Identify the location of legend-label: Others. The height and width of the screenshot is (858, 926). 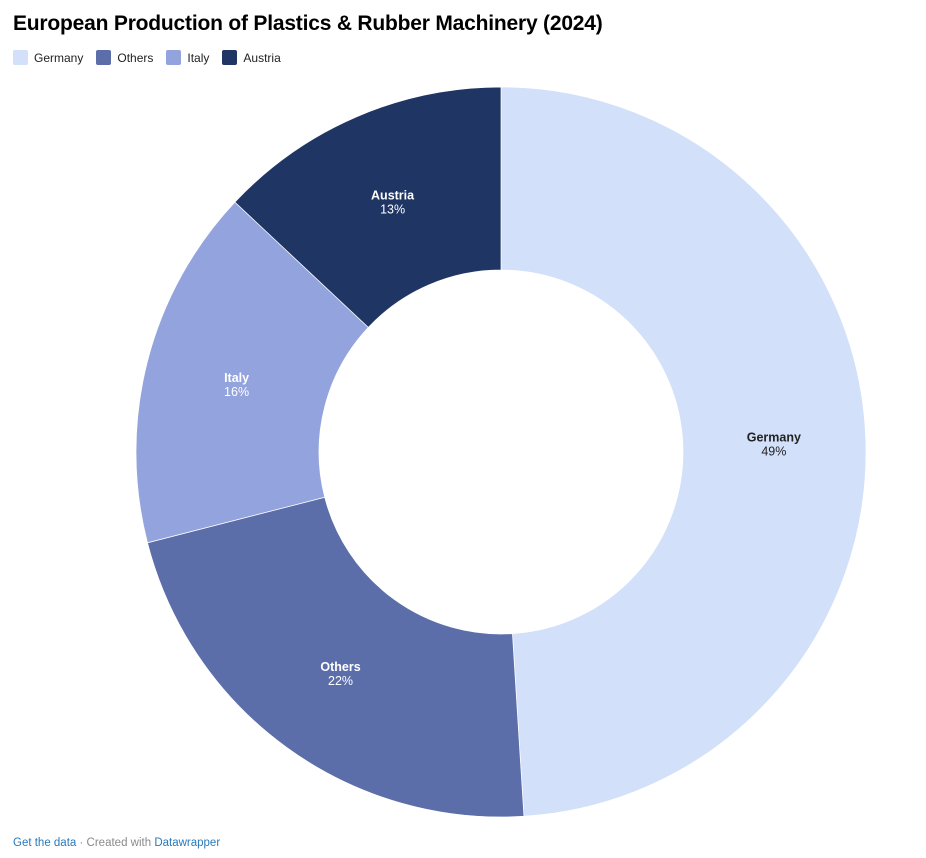
(135, 57).